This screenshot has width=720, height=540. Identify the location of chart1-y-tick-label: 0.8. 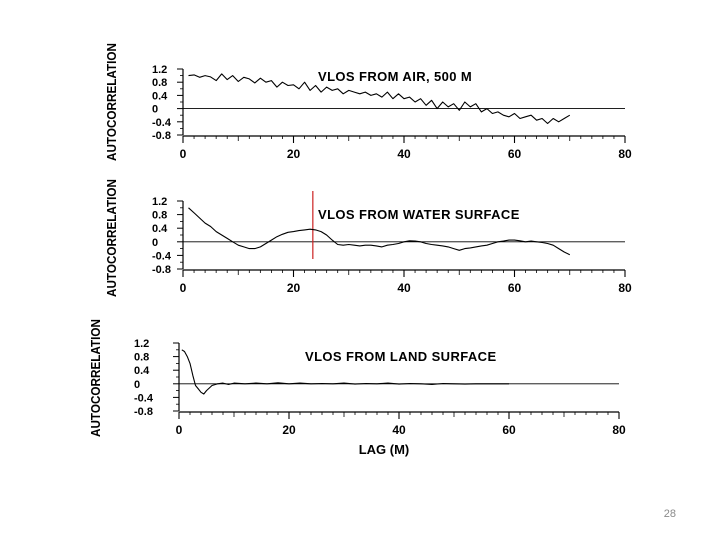
(159, 83).